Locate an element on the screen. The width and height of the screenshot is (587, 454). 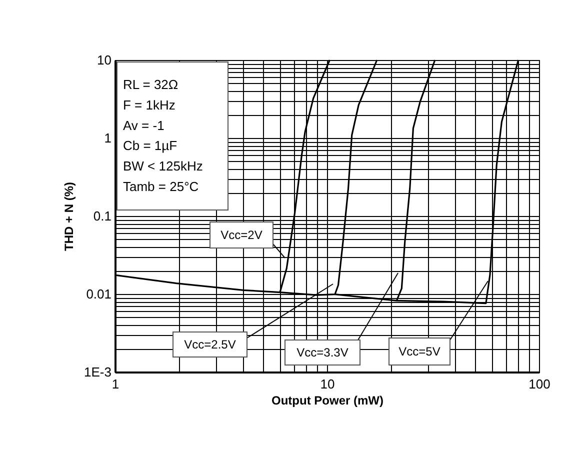
y-tick-label: 0.01 is located at coordinates (99, 294).